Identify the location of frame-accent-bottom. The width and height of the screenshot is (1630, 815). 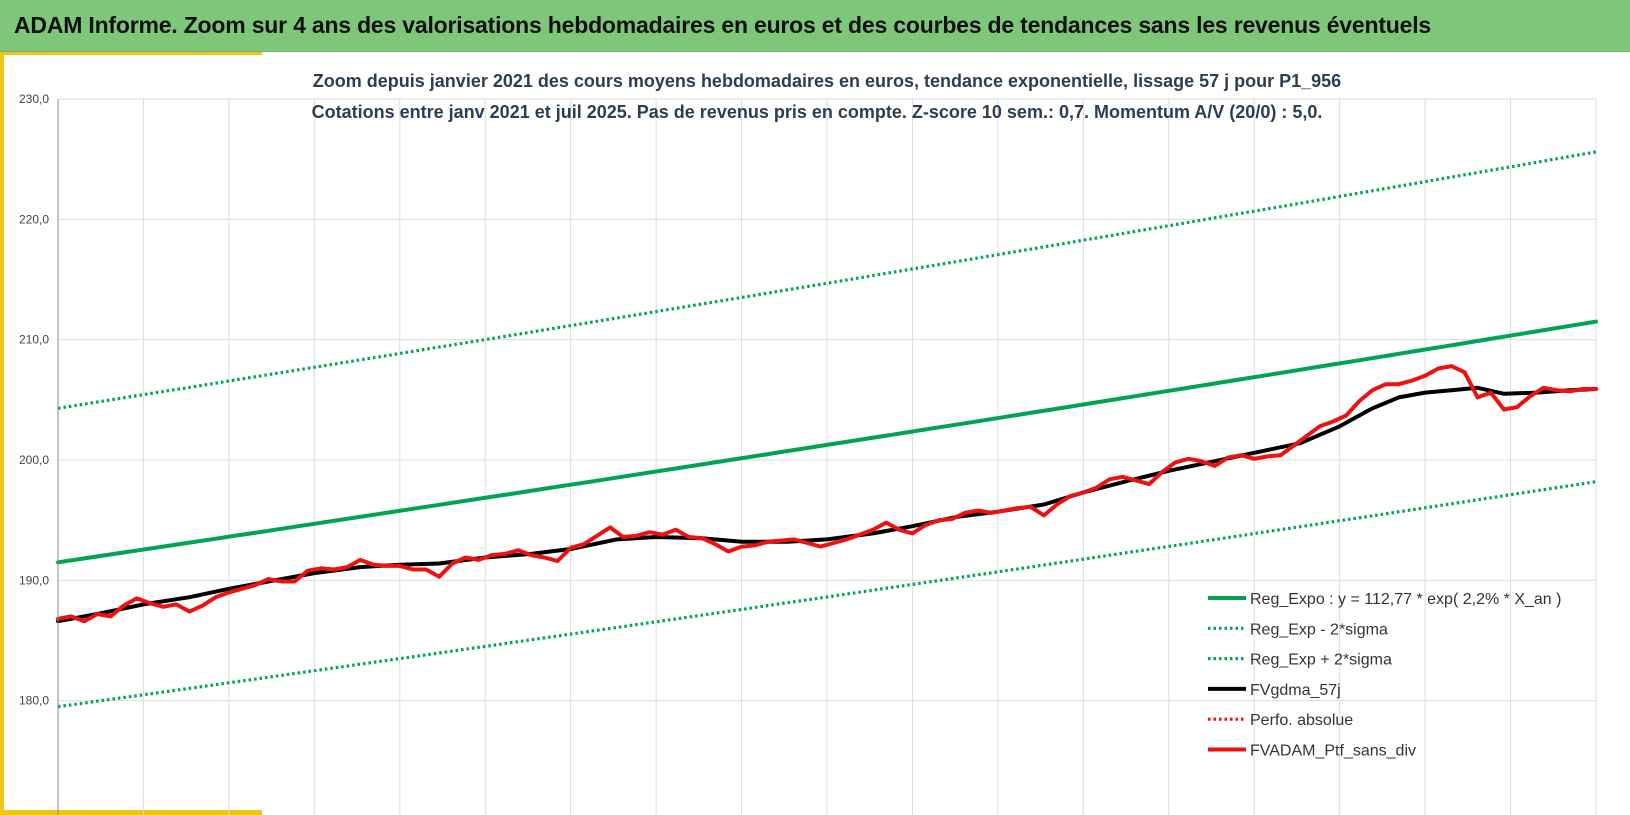
(131, 812).